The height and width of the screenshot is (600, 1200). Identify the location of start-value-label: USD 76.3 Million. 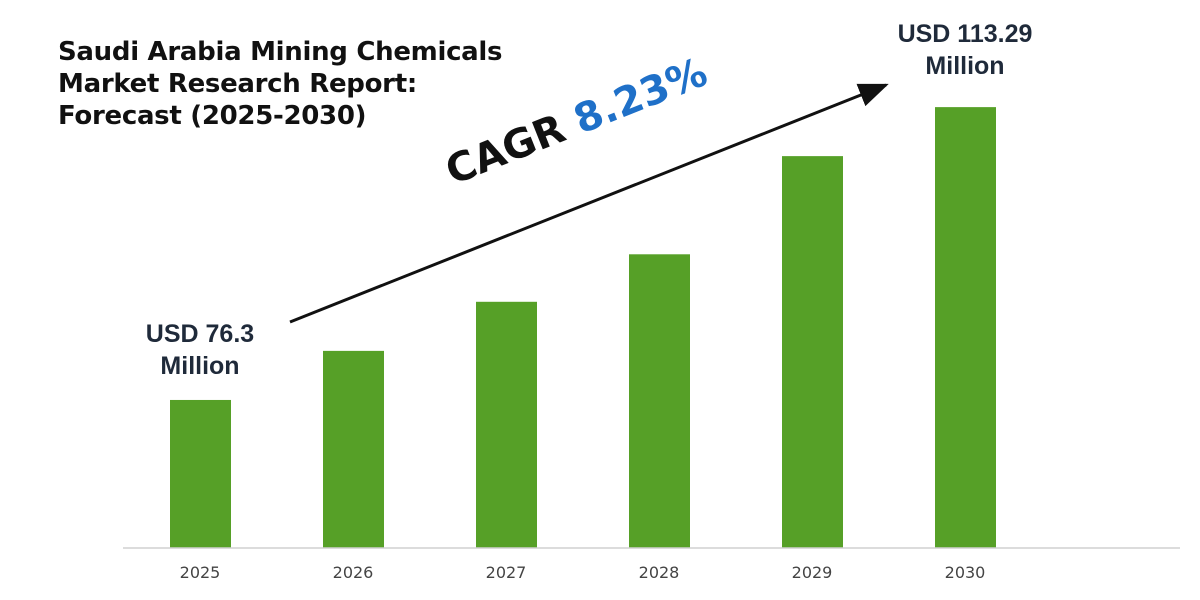
(200, 350).